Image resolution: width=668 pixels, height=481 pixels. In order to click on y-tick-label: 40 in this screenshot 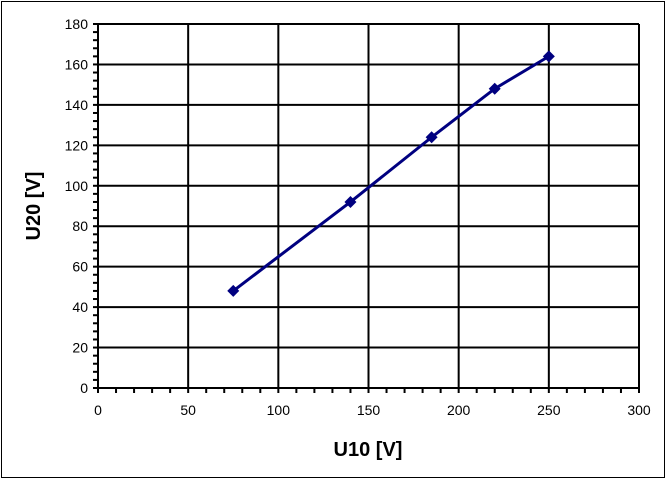, I will do `click(80, 307)`.